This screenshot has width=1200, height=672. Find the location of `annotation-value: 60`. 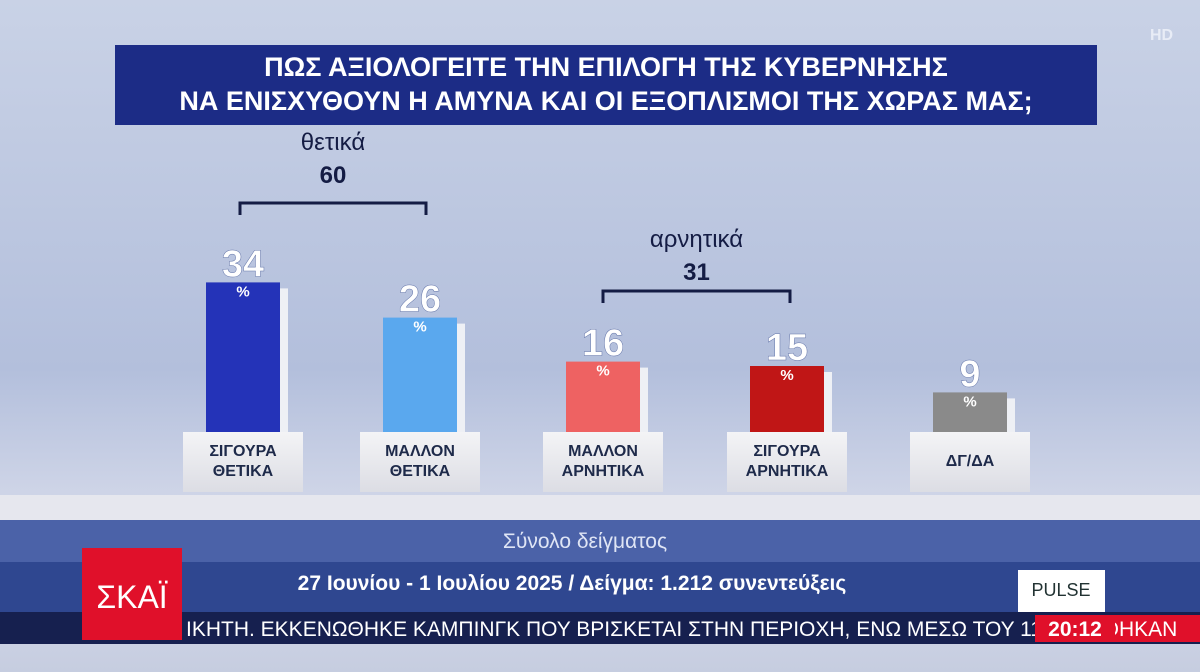

annotation-value: 60 is located at coordinates (333, 175).